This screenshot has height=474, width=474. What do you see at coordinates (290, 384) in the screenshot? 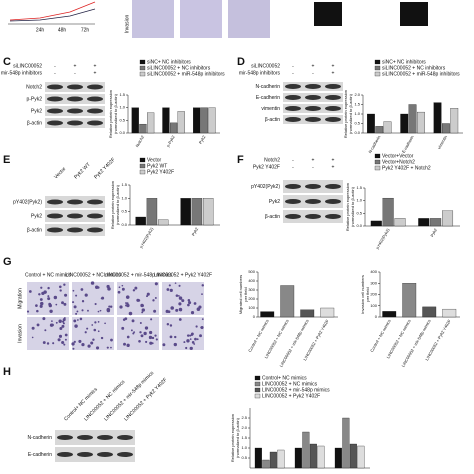
I see `legend-label: LINC00052 + NC mimics` at bounding box center [290, 384].